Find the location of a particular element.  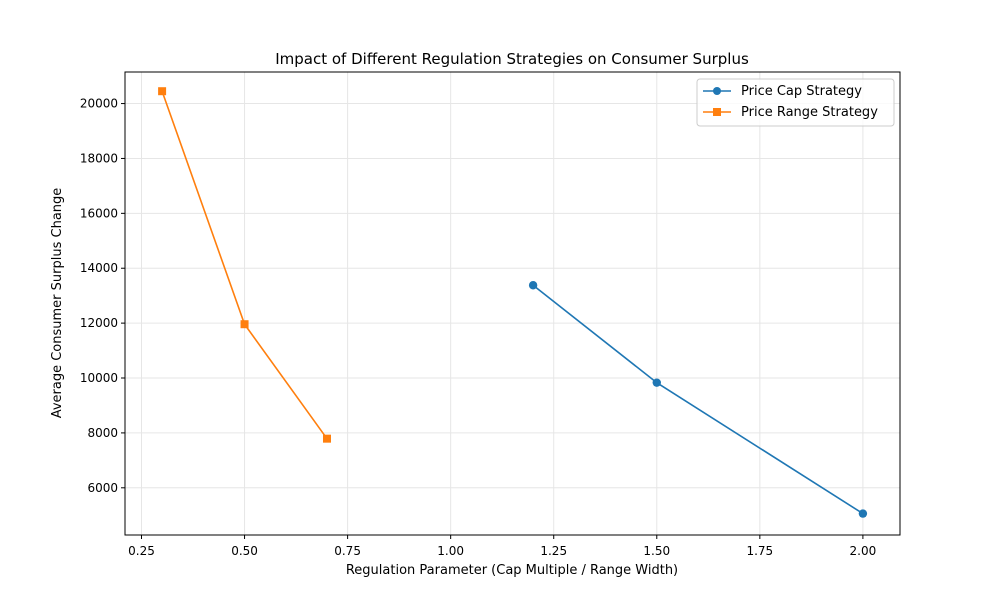

y-tick-label: 20000 is located at coordinates (99, 104).